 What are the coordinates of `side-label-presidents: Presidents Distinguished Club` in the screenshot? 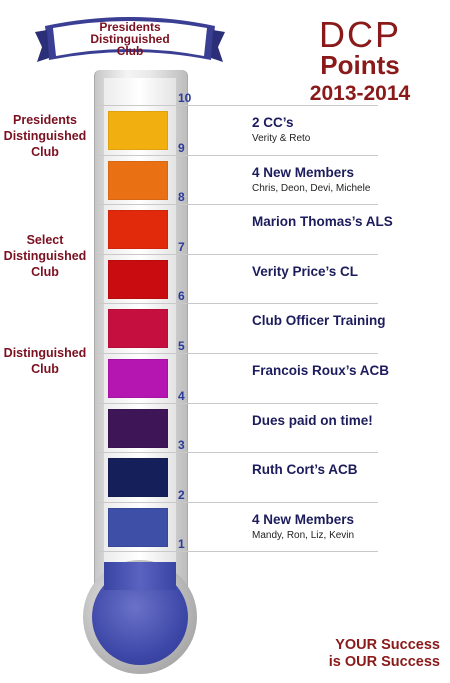 It's located at (45, 136).